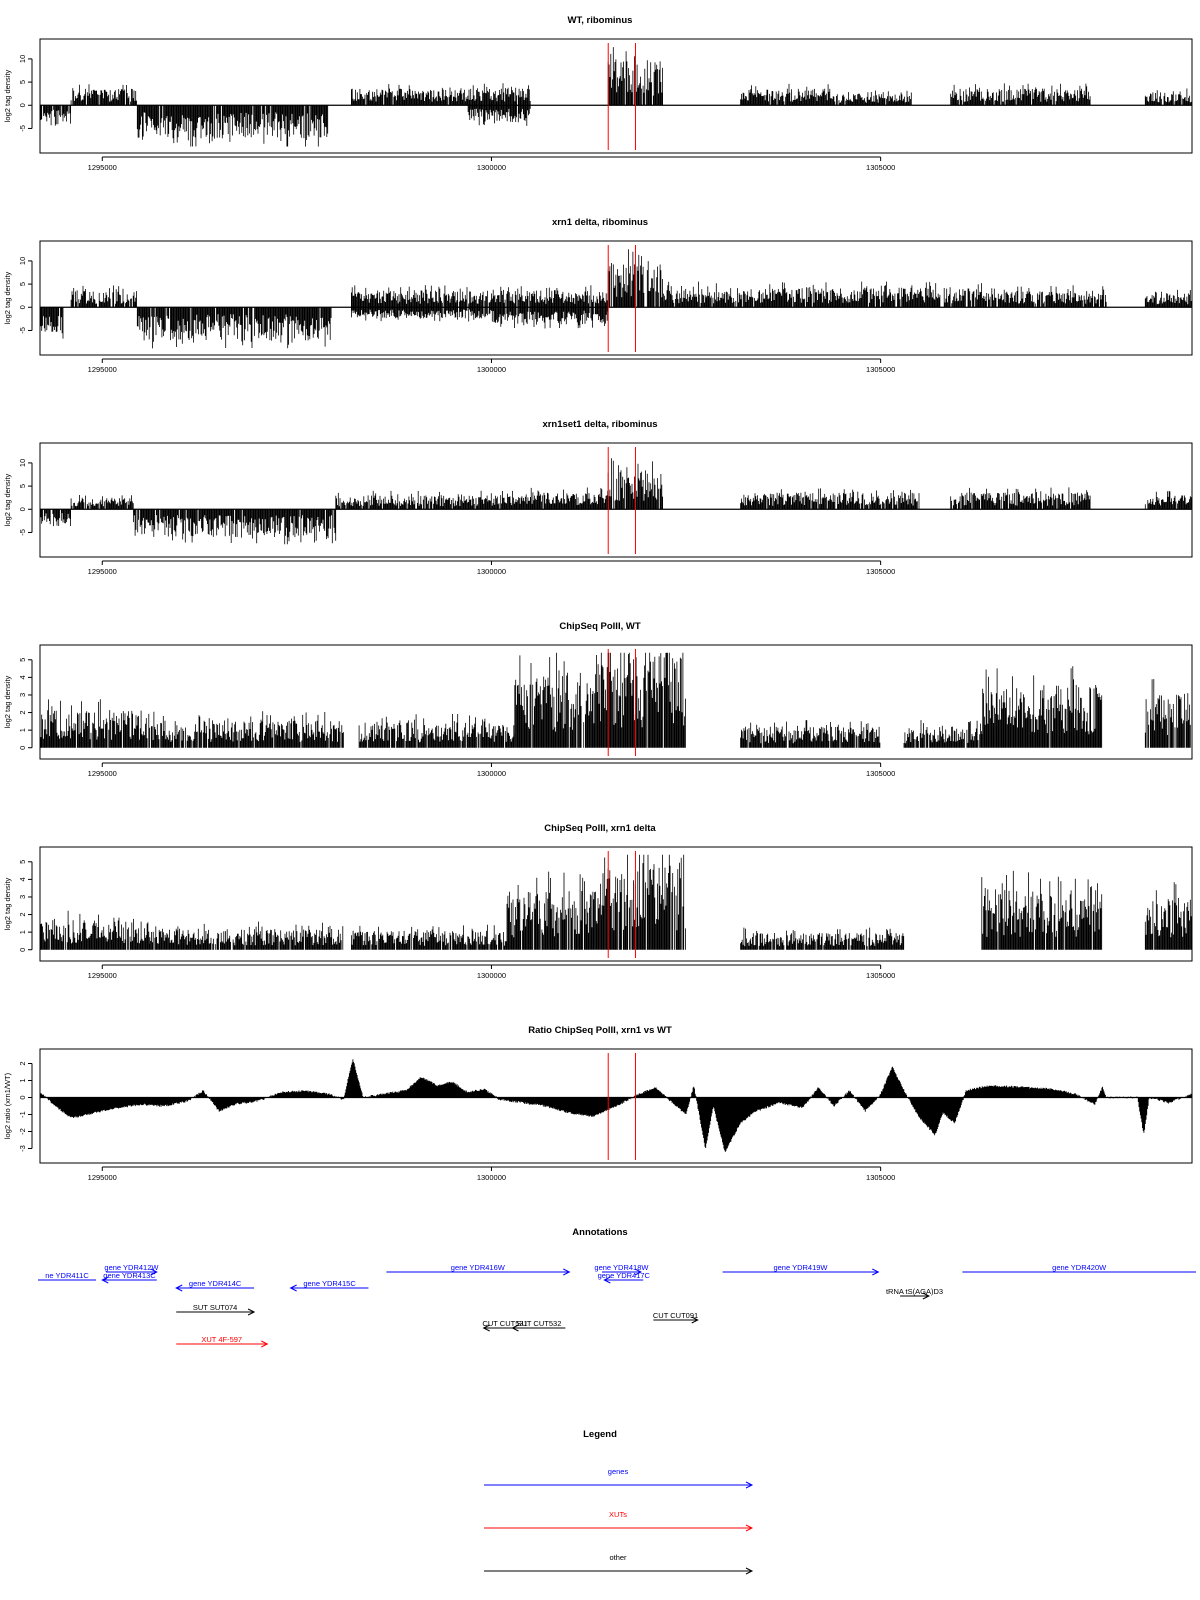 This screenshot has width=1200, height=1600. Describe the element at coordinates (600, 20) in the screenshot. I see `panel-title-wt: WT, ribominus` at that location.